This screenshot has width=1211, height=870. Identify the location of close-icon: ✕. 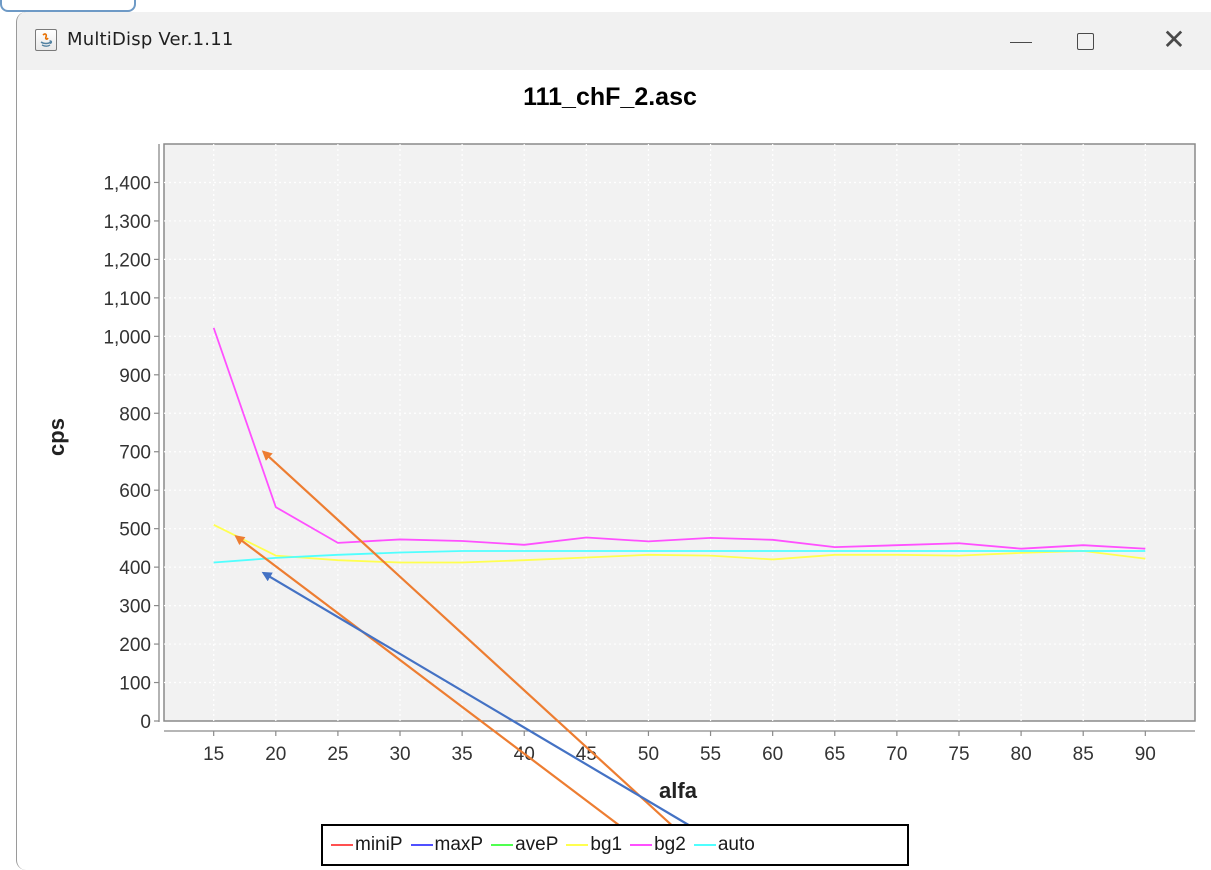
(1174, 39).